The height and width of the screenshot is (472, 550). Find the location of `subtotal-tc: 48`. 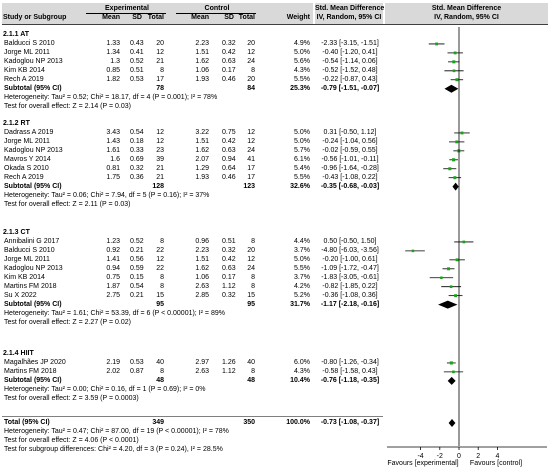

subtotal-tc: 48 is located at coordinates (251, 380).